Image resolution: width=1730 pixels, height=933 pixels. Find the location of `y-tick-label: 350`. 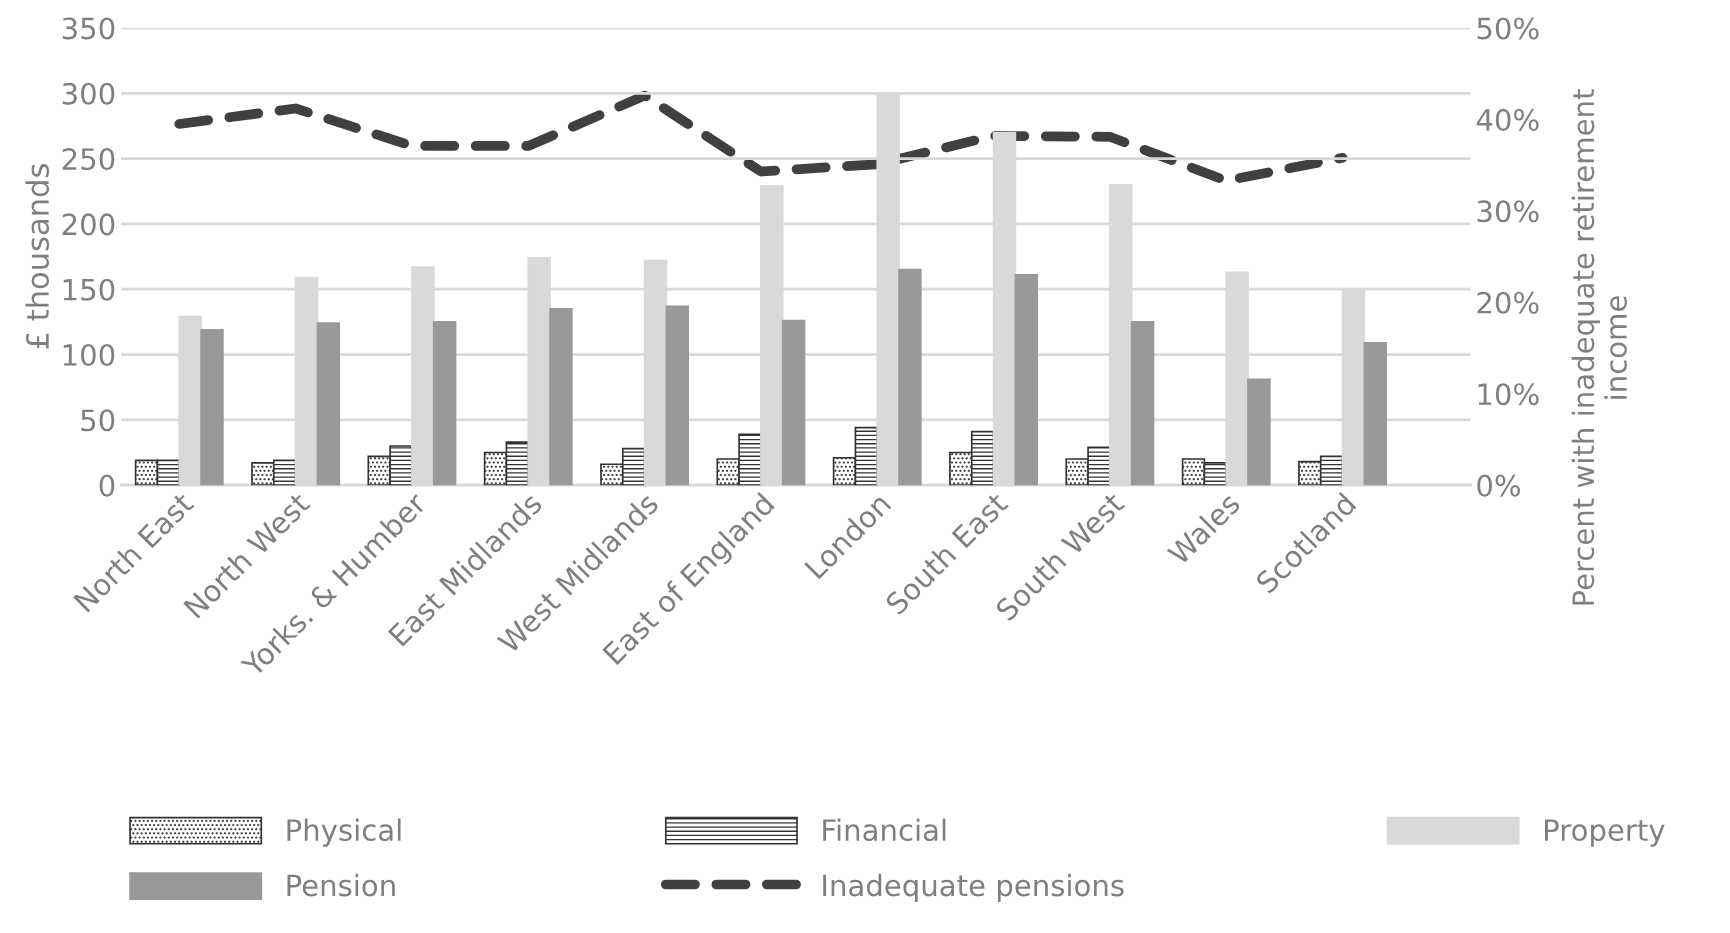

y-tick-label: 350 is located at coordinates (88, 28).